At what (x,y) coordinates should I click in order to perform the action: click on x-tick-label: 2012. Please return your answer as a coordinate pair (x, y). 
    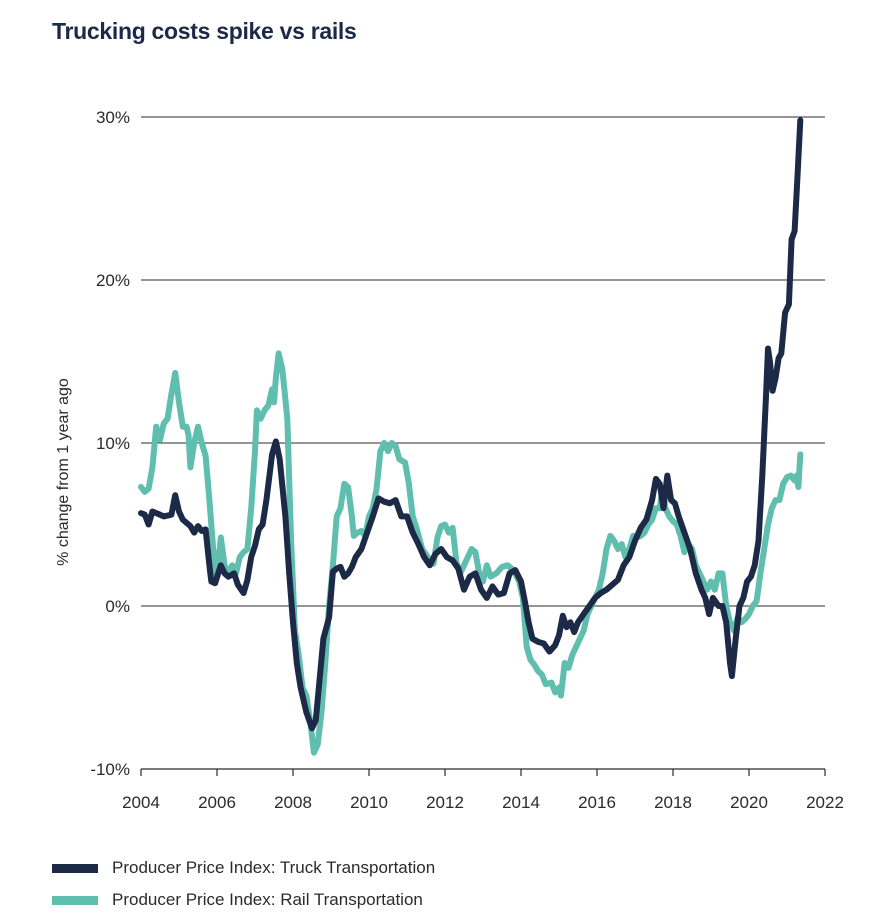
    Looking at the image, I should click on (445, 802).